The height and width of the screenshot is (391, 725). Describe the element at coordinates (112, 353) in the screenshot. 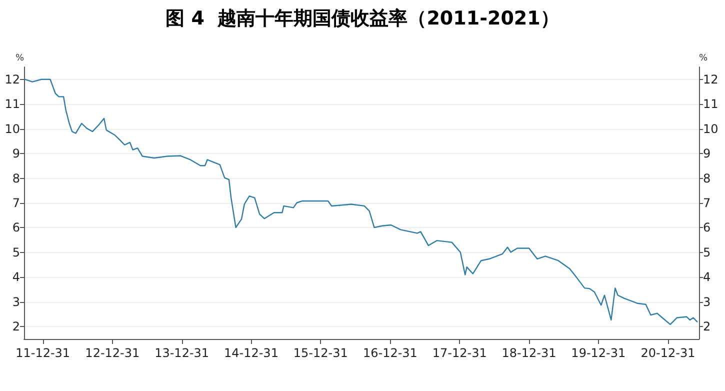

I see `x-tick-label: 12-12-31` at that location.